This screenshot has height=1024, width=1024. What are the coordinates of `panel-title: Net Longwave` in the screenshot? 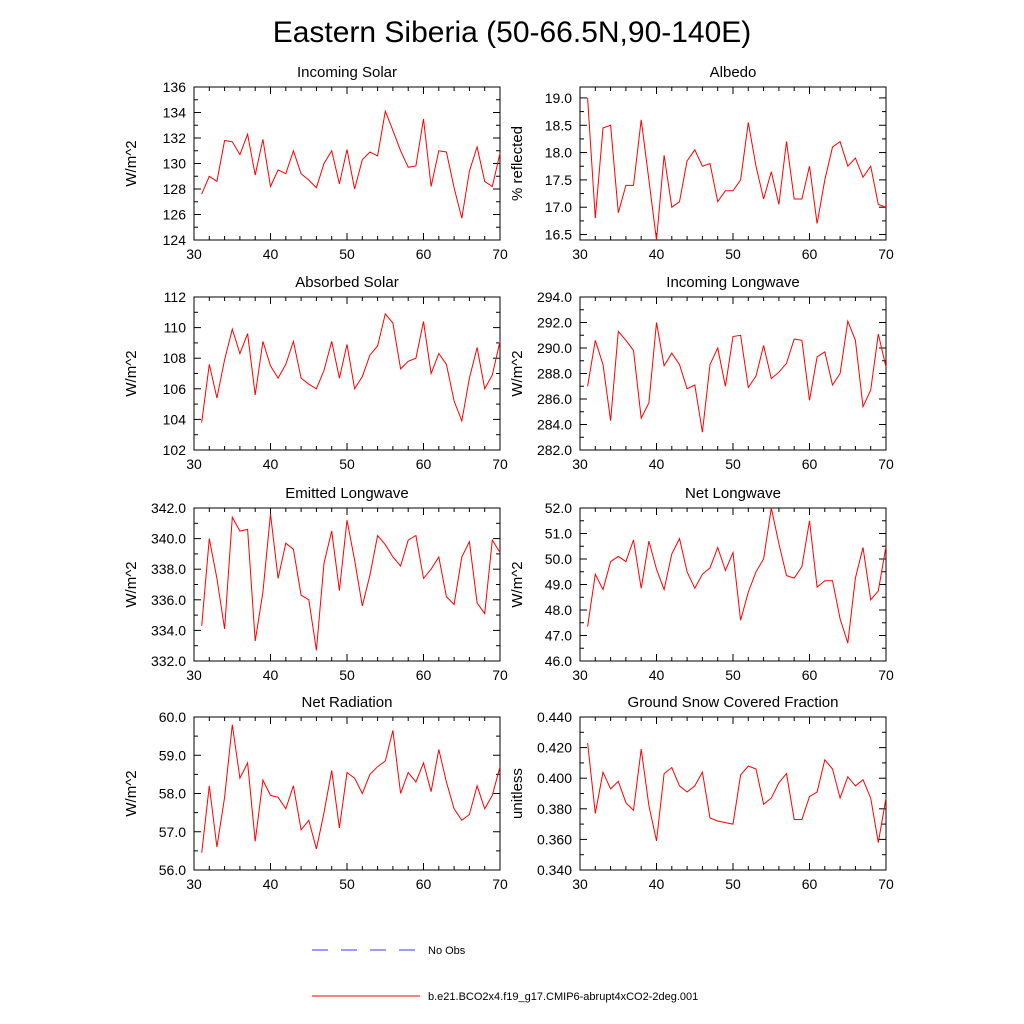 It's located at (733, 493).